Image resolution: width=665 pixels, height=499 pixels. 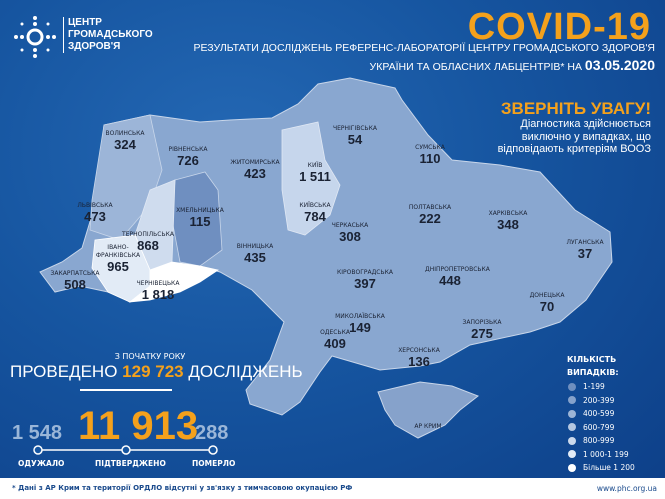 I want to click on region-label: МИКОЛАЇВСЬКА 149, so click(x=360, y=324).